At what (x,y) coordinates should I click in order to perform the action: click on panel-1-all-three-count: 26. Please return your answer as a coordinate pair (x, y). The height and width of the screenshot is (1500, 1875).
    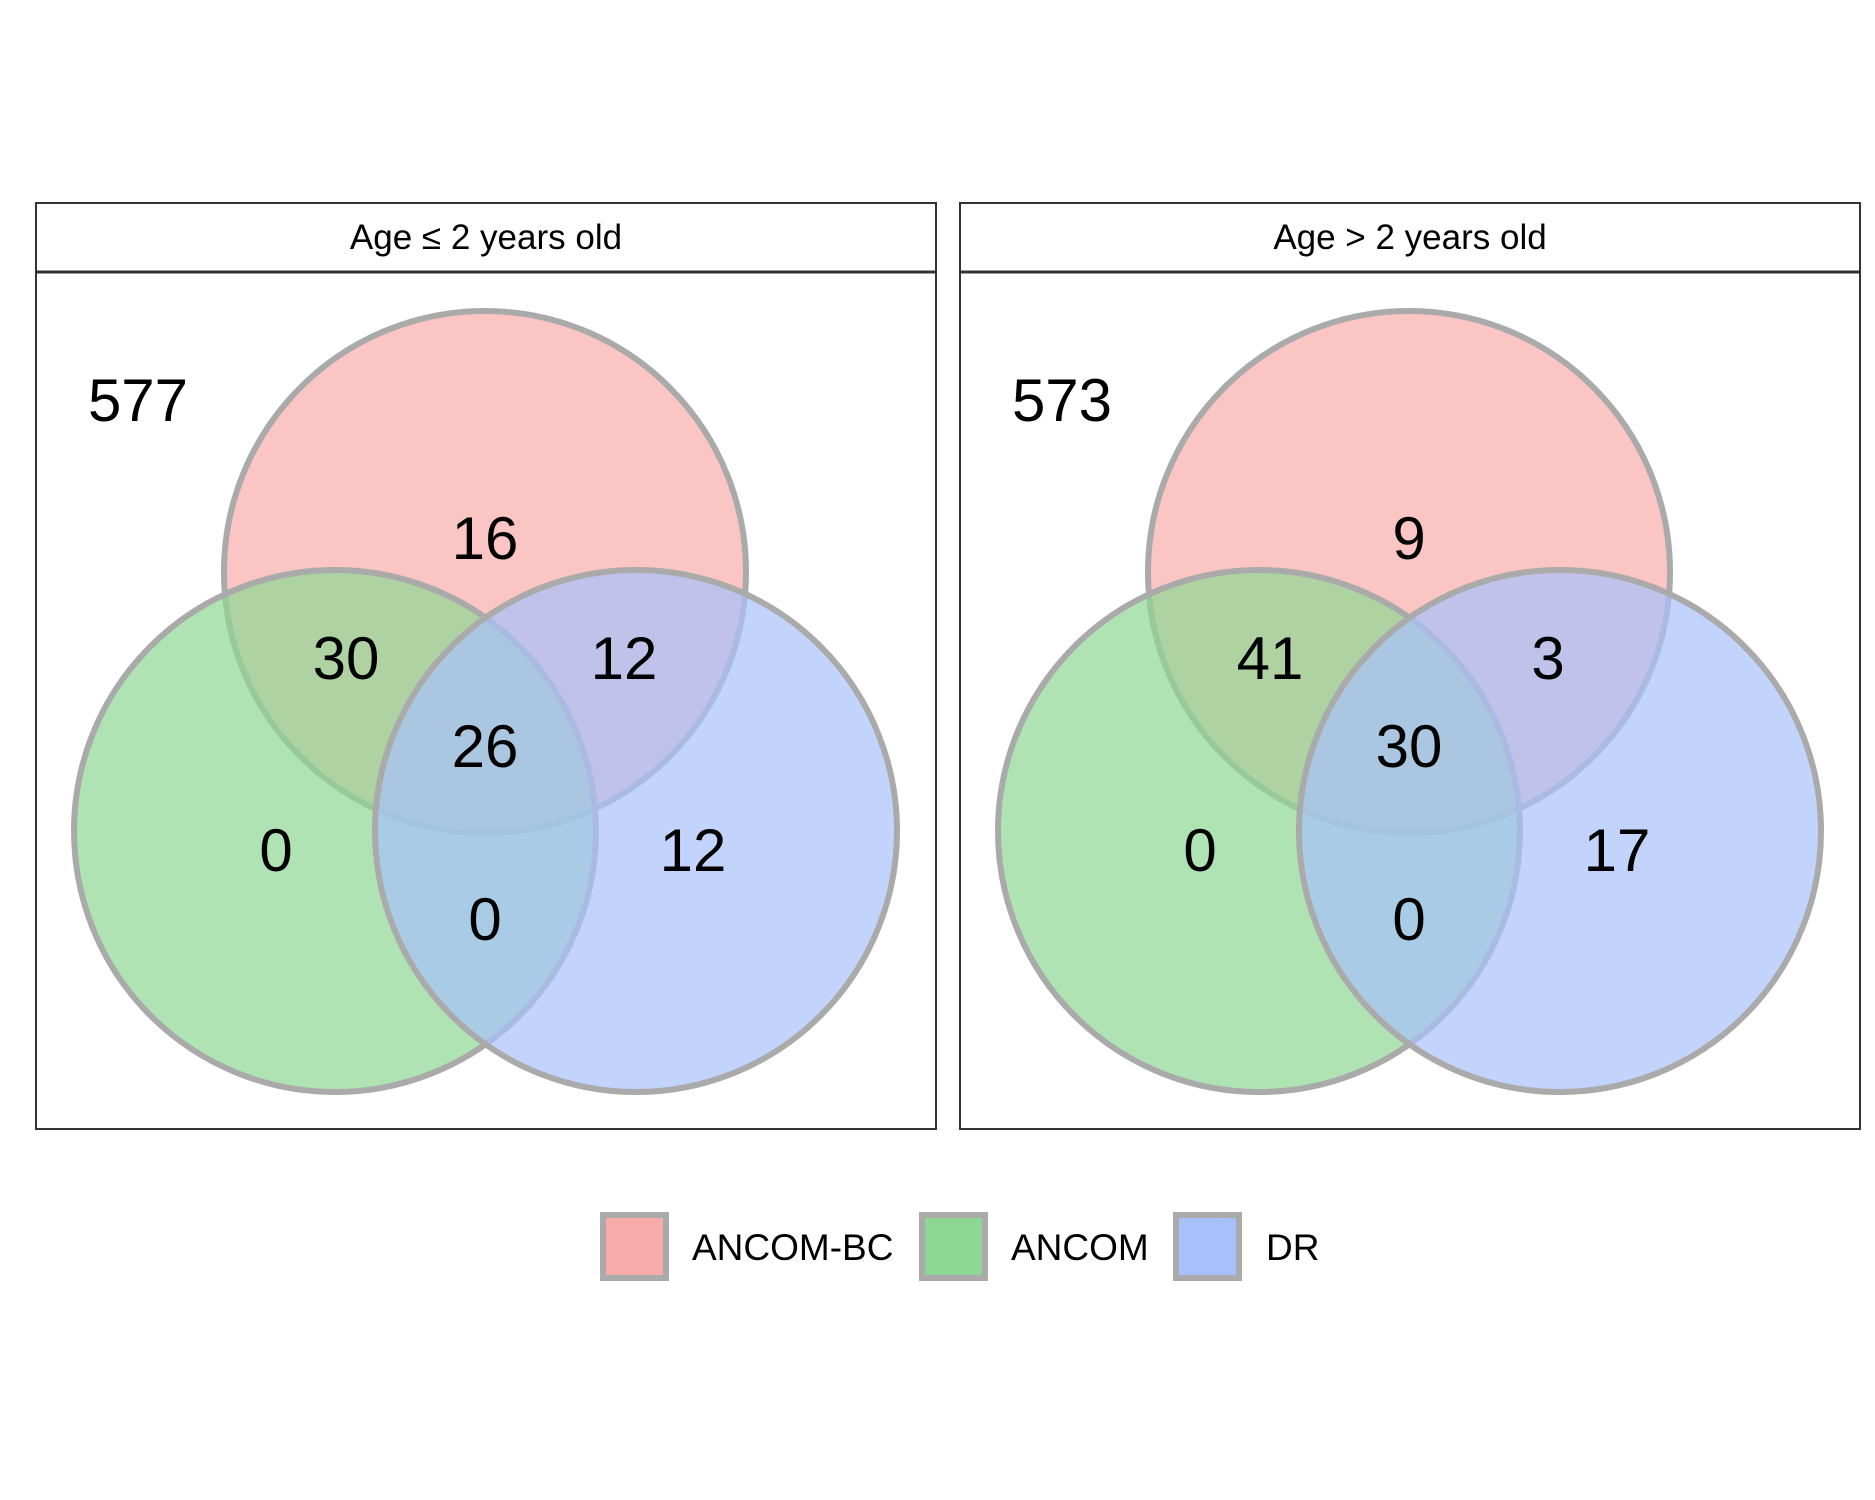
    Looking at the image, I should click on (485, 746).